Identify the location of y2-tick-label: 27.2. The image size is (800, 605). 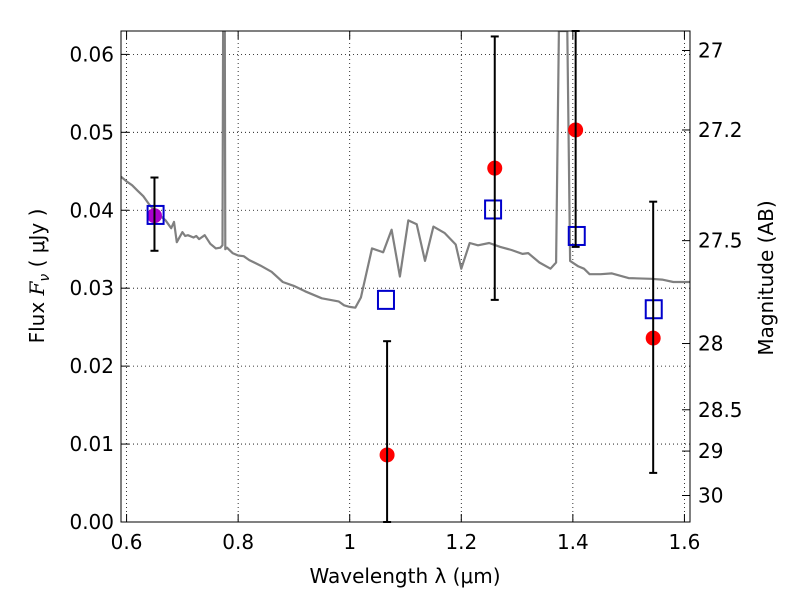
(720, 130).